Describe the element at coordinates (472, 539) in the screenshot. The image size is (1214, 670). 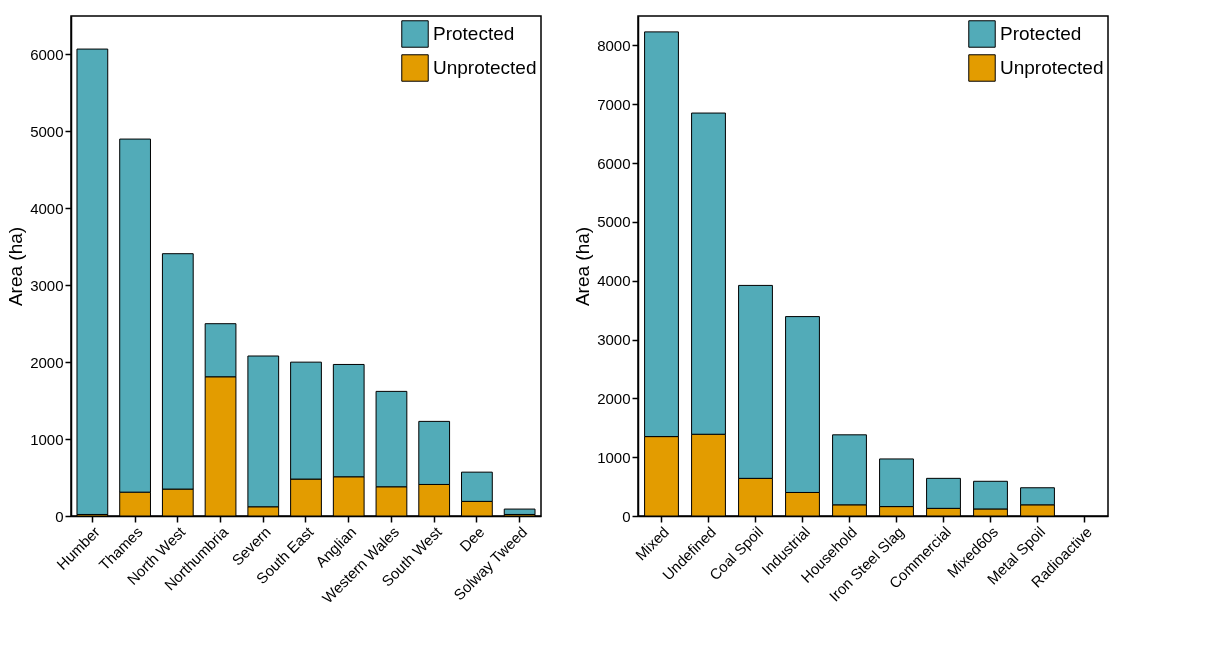
I see `x-tick-label: Dee` at that location.